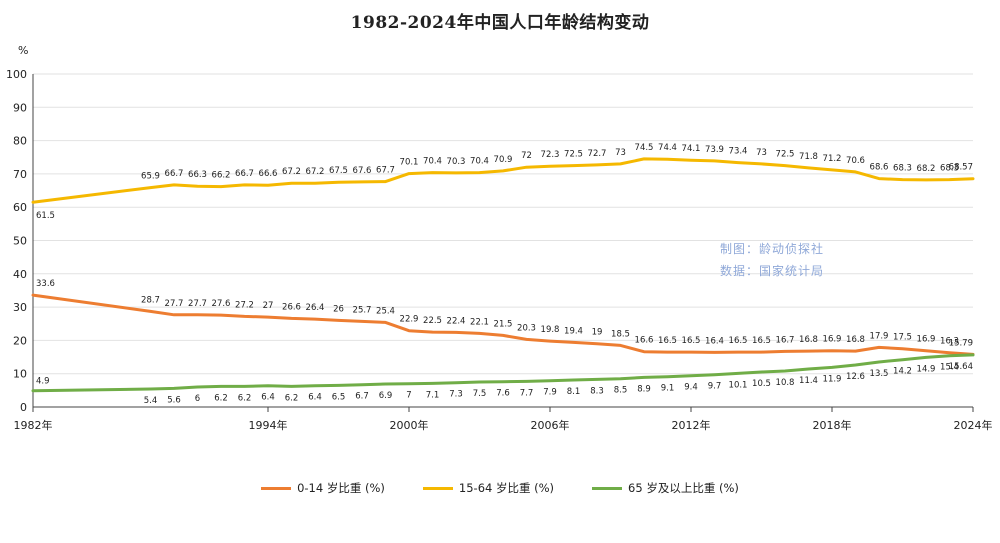 This screenshot has width=1000, height=543. I want to click on y-axis-unit-label: %, so click(23, 50).